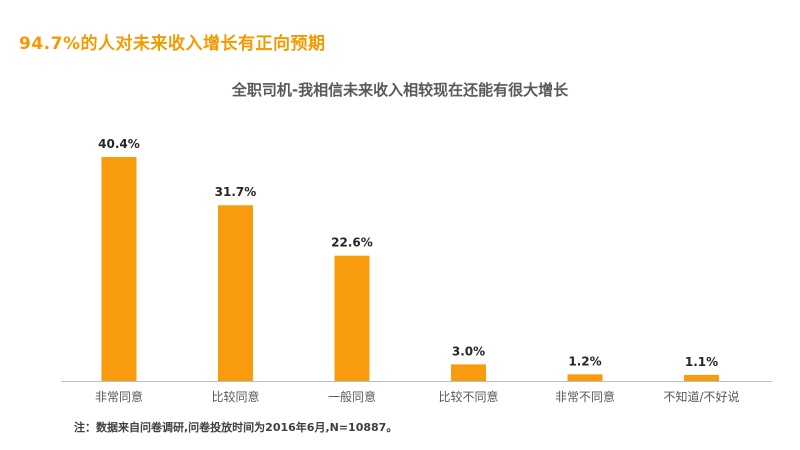 The height and width of the screenshot is (450, 800). I want to click on data-label-6: 1.1%, so click(701, 362).